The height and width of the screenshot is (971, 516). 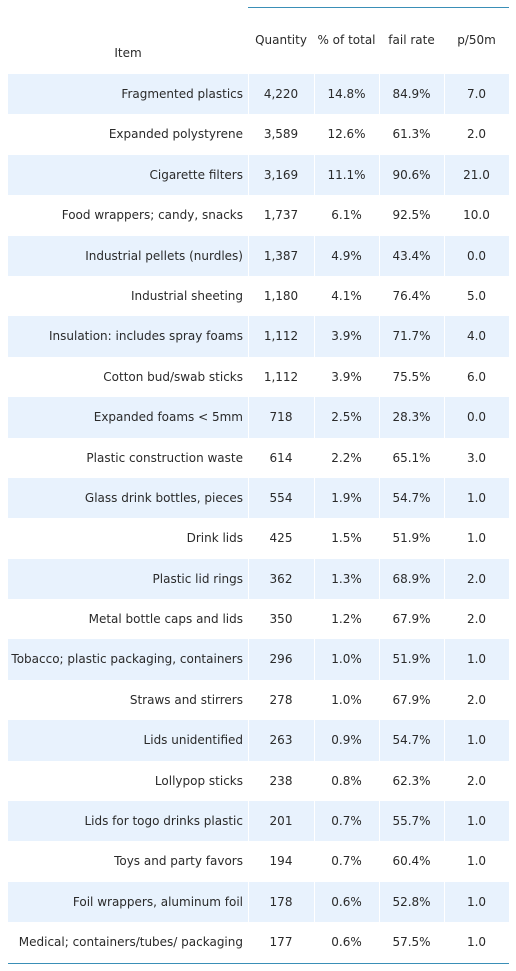 What do you see at coordinates (346, 780) in the screenshot?
I see `cell-percent-of-total: 0.8%` at bounding box center [346, 780].